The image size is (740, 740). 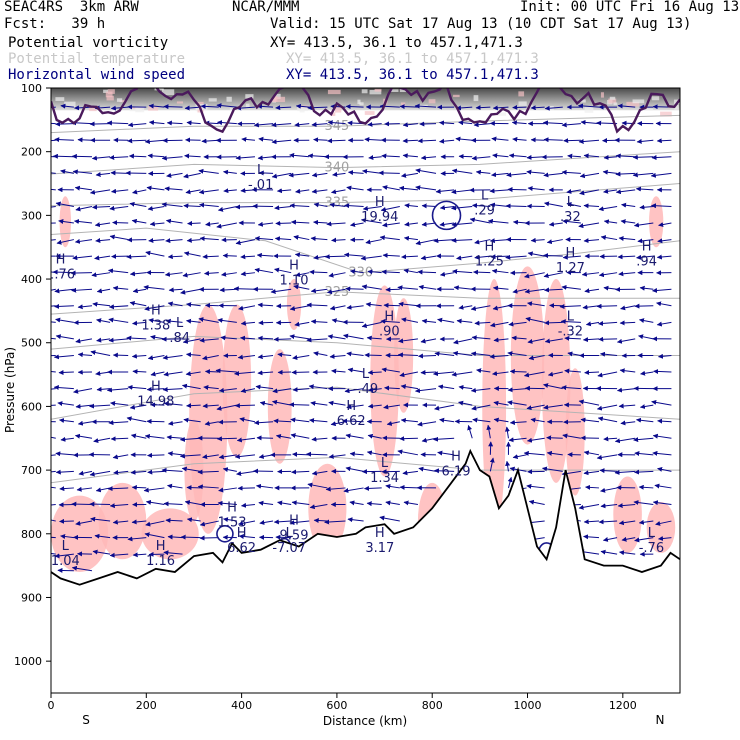 I want to click on extremum-value: 6.19, so click(x=456, y=472).